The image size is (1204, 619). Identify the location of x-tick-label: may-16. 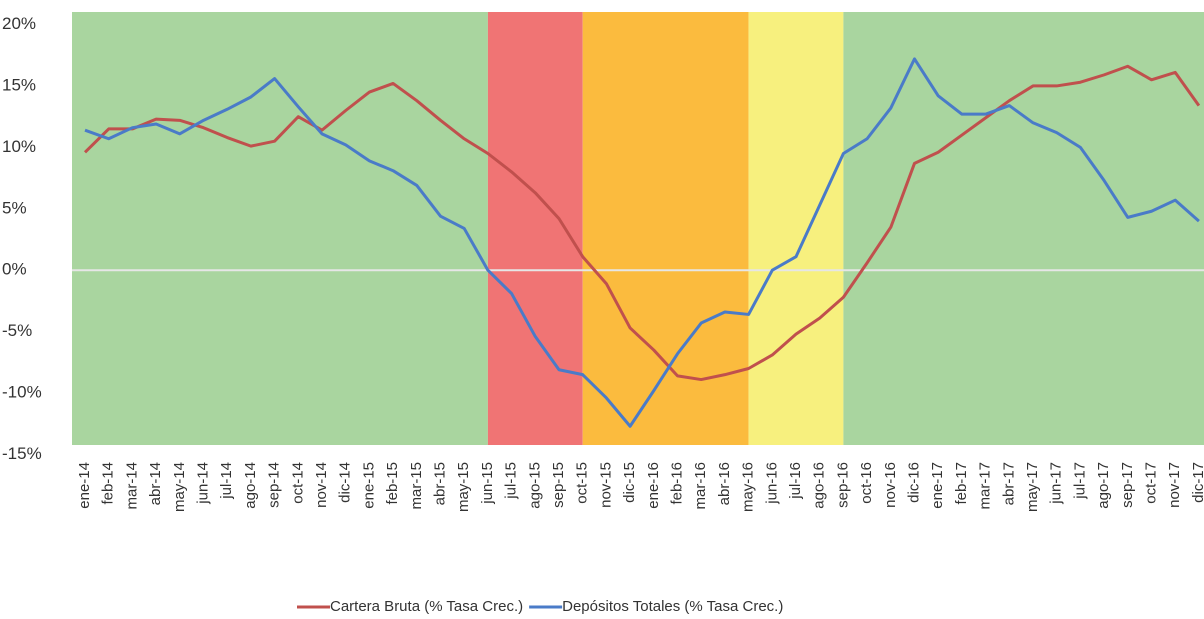
(748, 487).